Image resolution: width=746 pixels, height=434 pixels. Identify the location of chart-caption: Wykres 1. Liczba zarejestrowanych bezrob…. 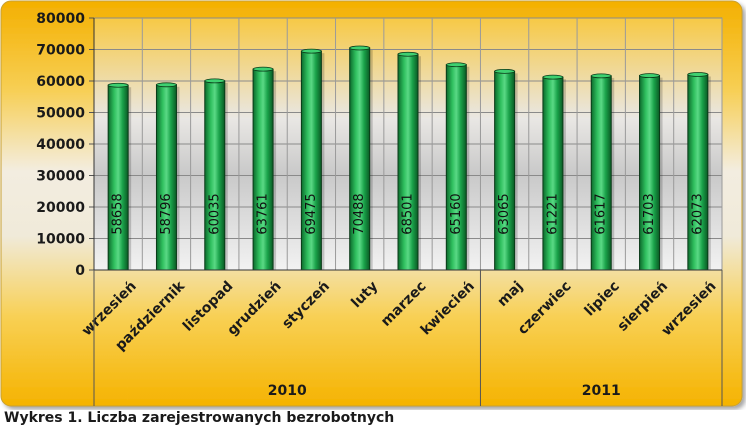
(199, 418).